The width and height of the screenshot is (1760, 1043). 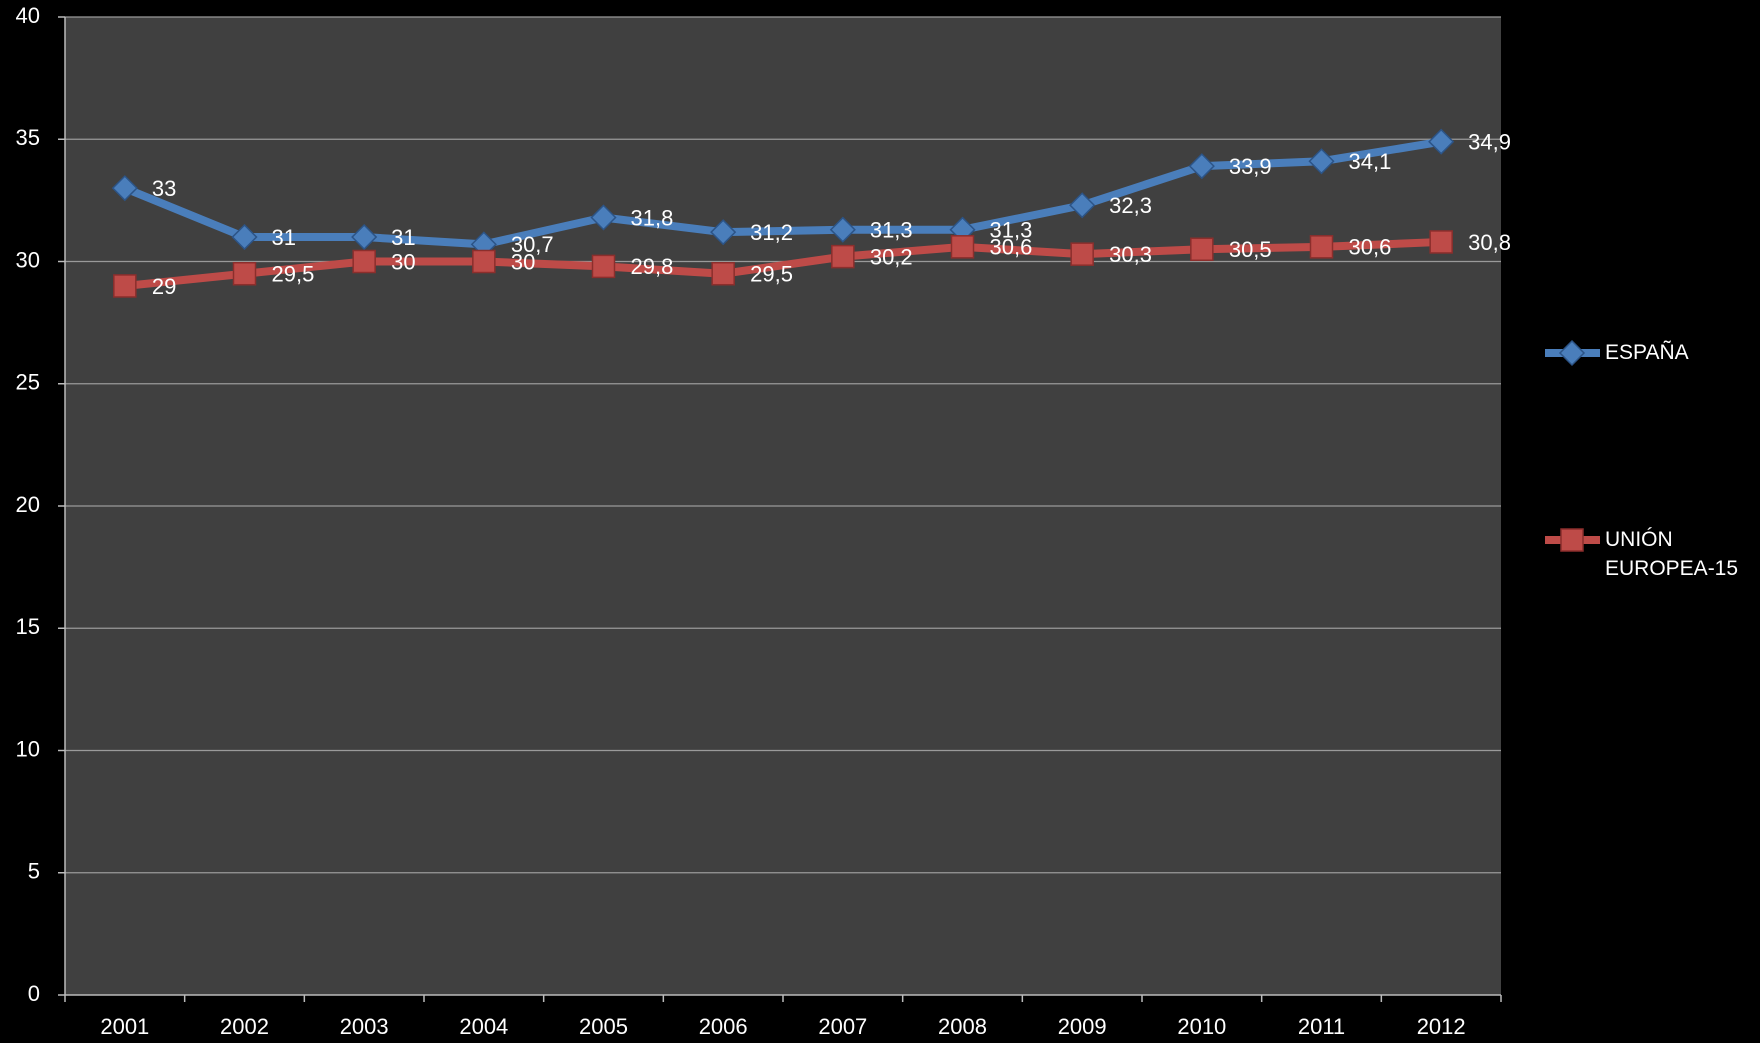 I want to click on y-tick-label: 30, so click(x=28, y=259).